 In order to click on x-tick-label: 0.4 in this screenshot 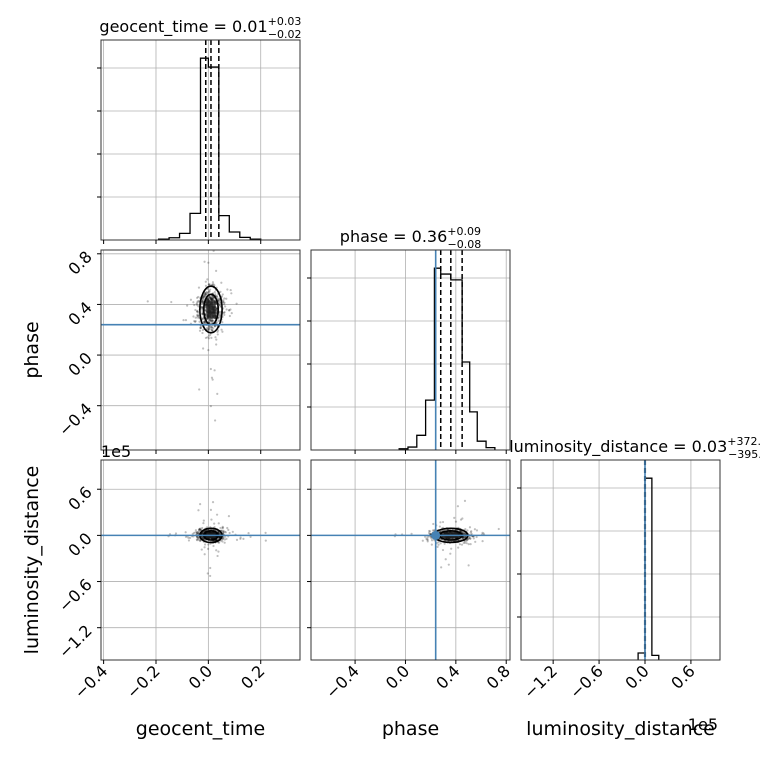, I will do `click(447, 676)`.